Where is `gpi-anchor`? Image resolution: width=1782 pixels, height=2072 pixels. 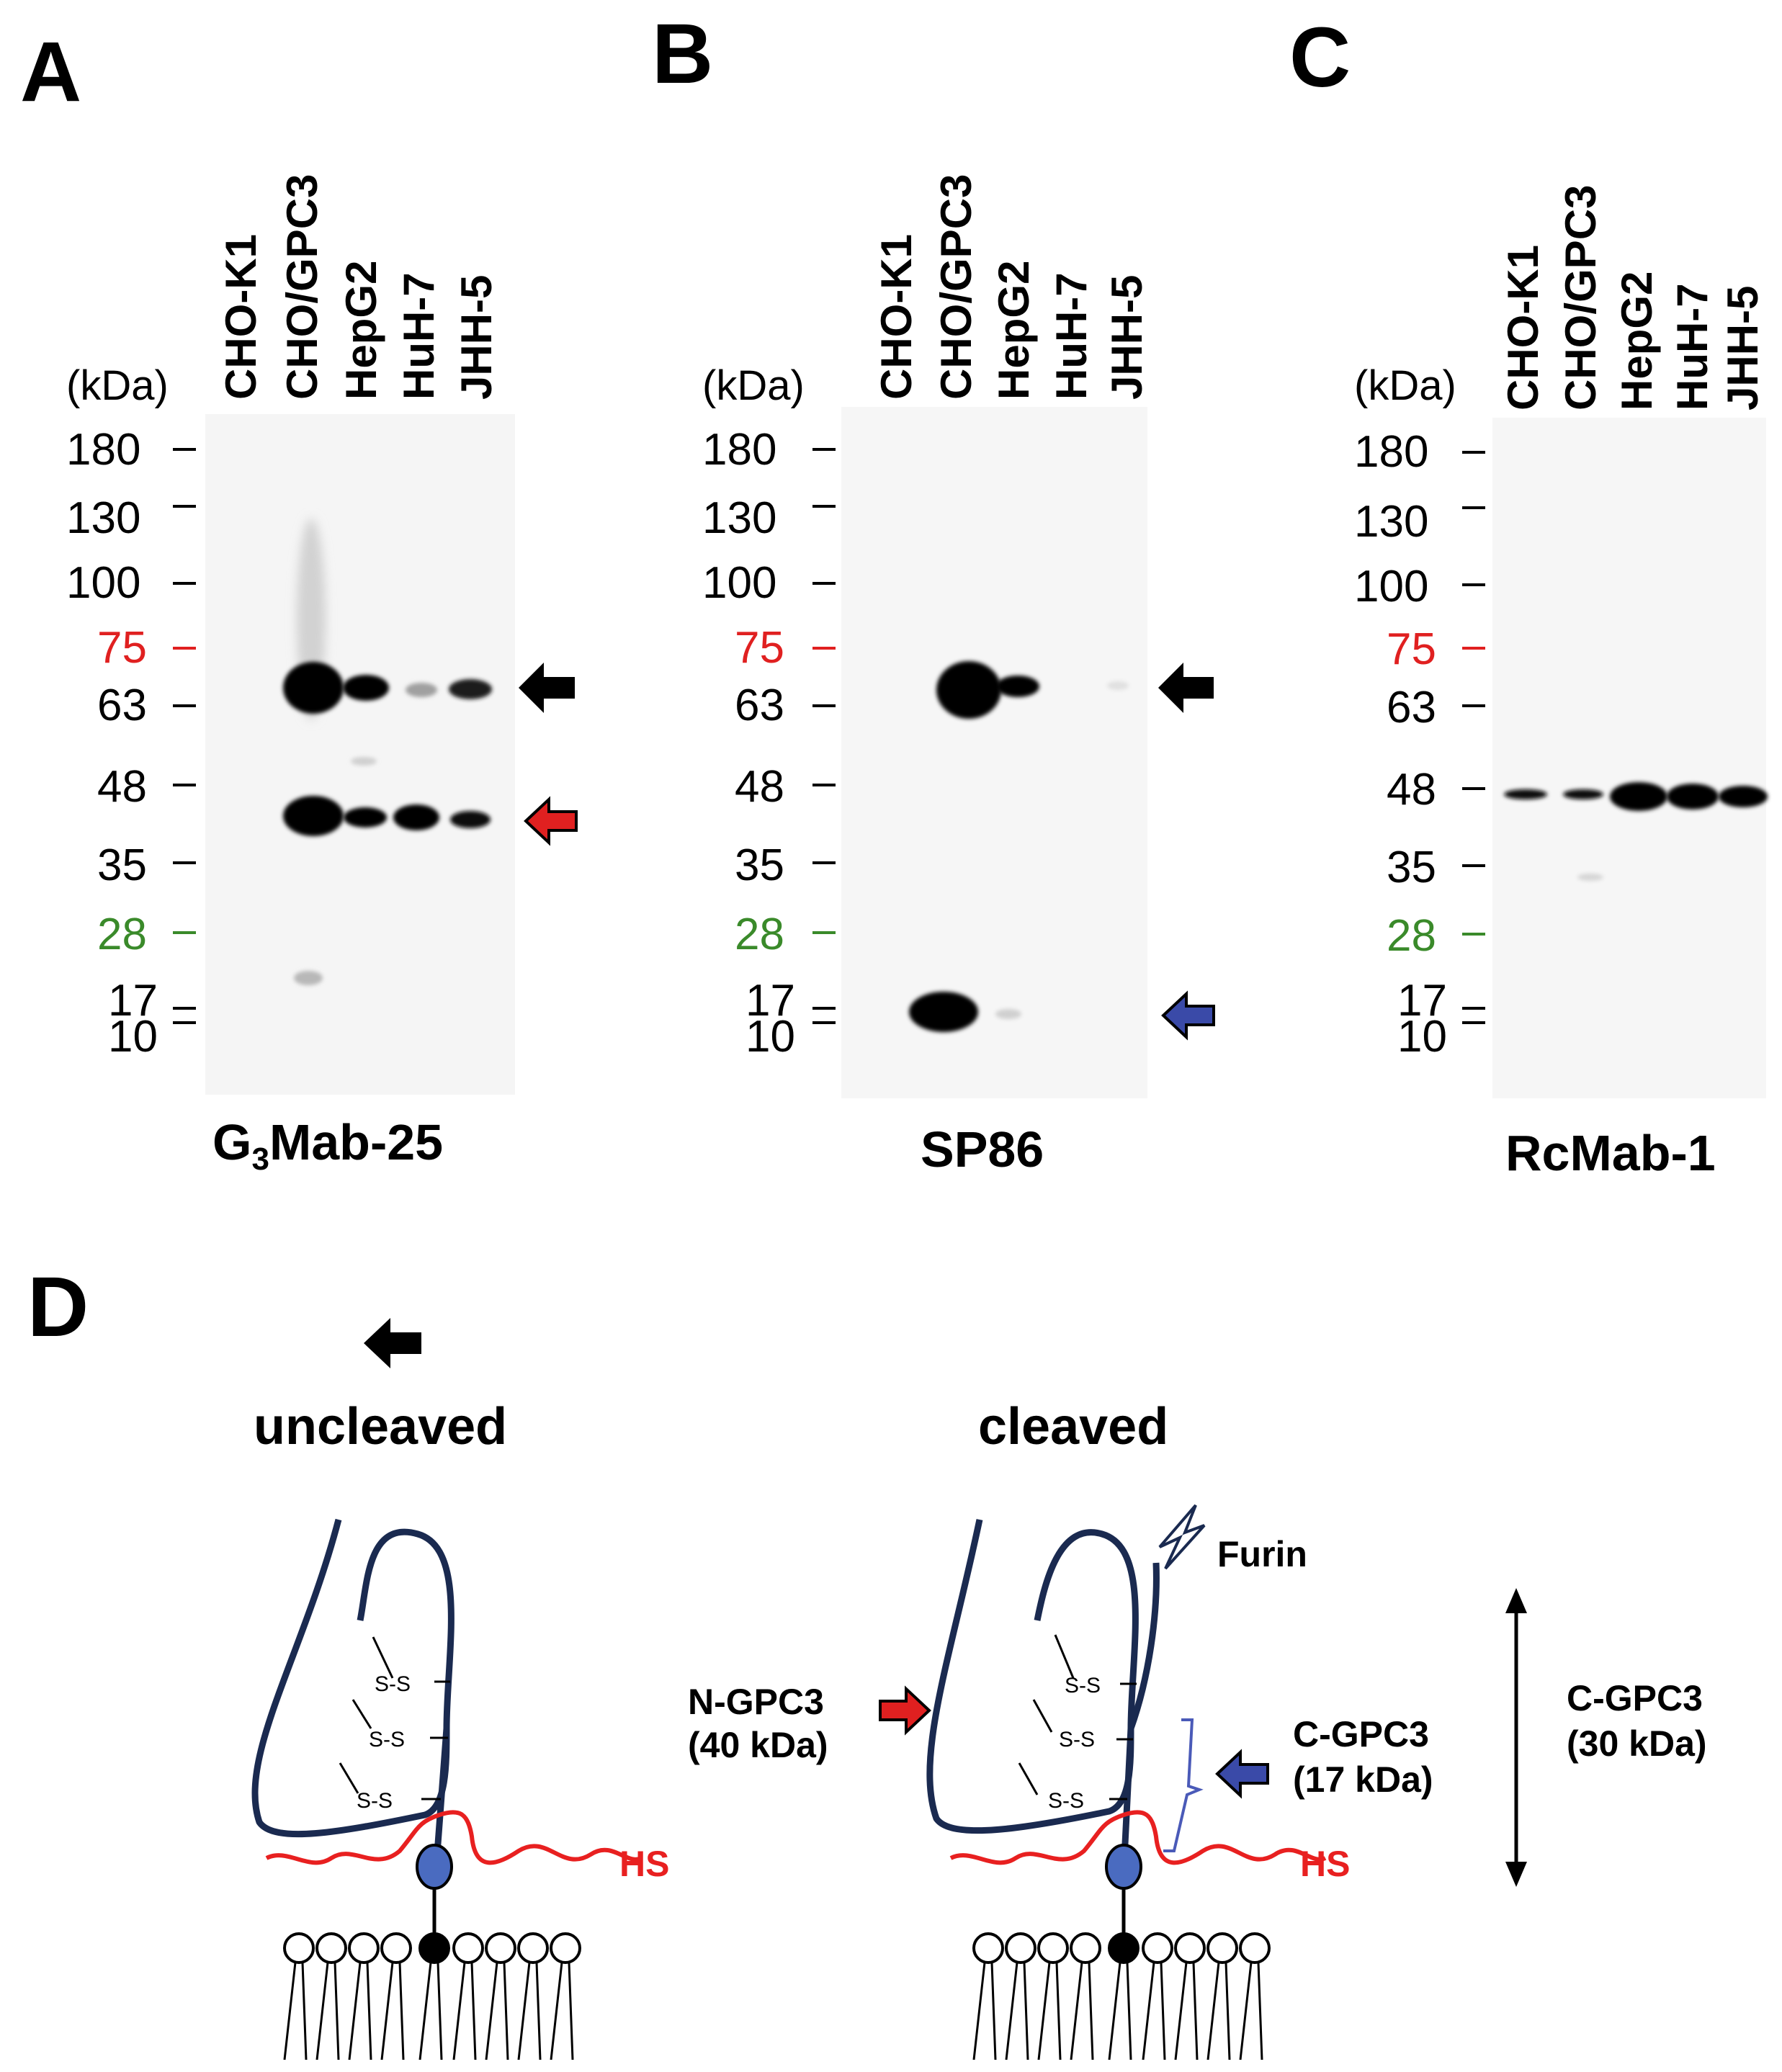
gpi-anchor is located at coordinates (434, 1867).